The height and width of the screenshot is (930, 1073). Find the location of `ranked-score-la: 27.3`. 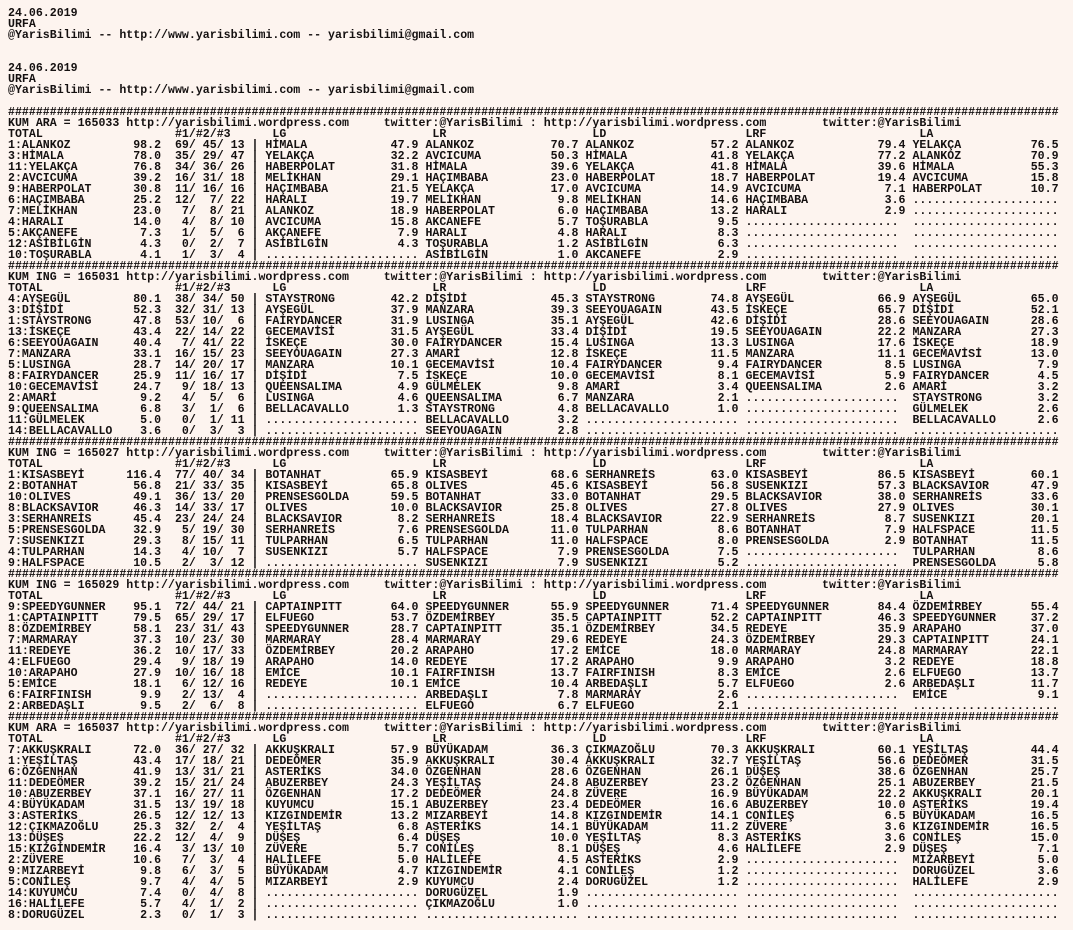

ranked-score-la: 27.3 is located at coordinates (1044, 332).